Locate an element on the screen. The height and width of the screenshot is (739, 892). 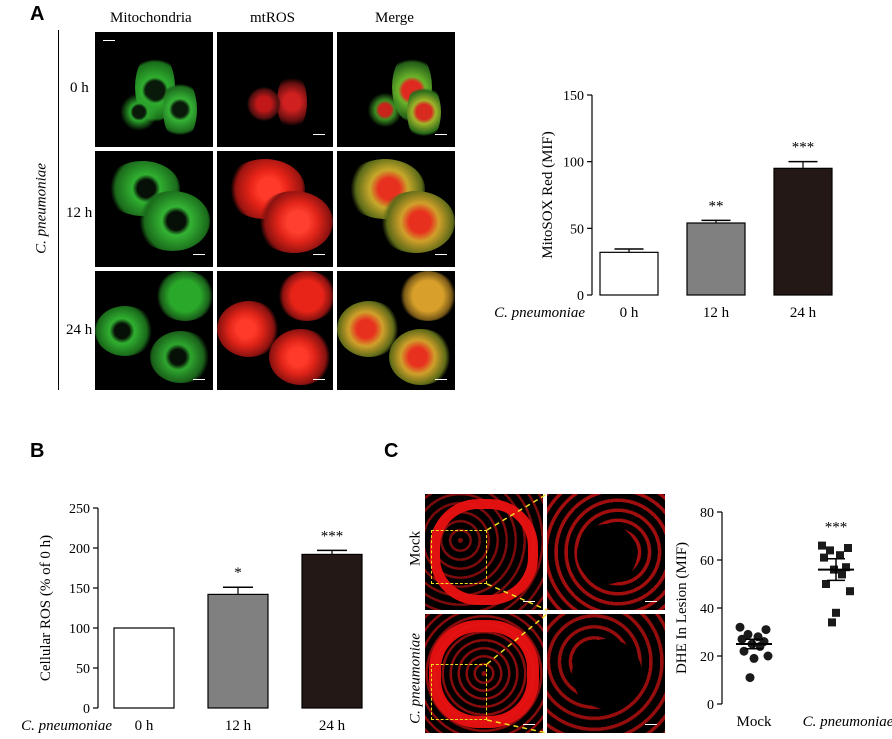
row-label-mock: Mock is located at coordinates (415, 548).